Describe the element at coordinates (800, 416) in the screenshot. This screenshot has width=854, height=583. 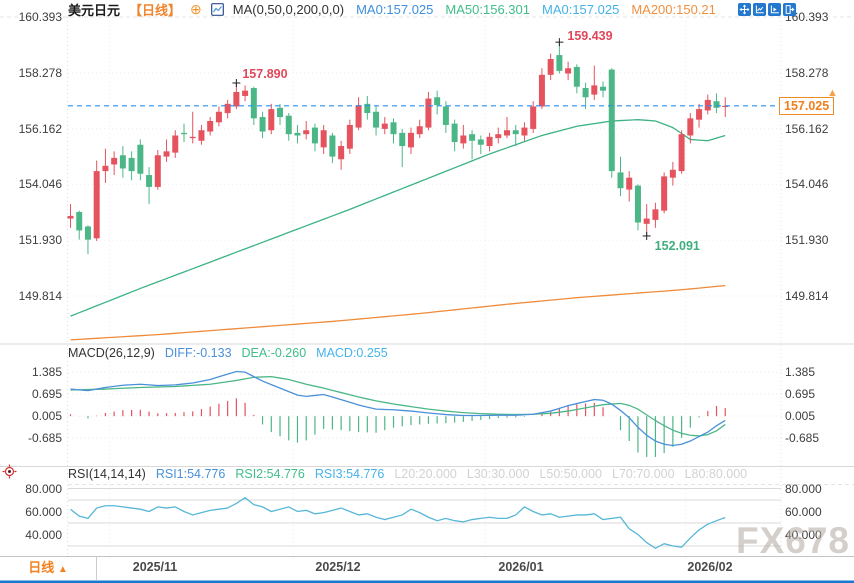
I see `macd-axis-label-right: 0.005` at that location.